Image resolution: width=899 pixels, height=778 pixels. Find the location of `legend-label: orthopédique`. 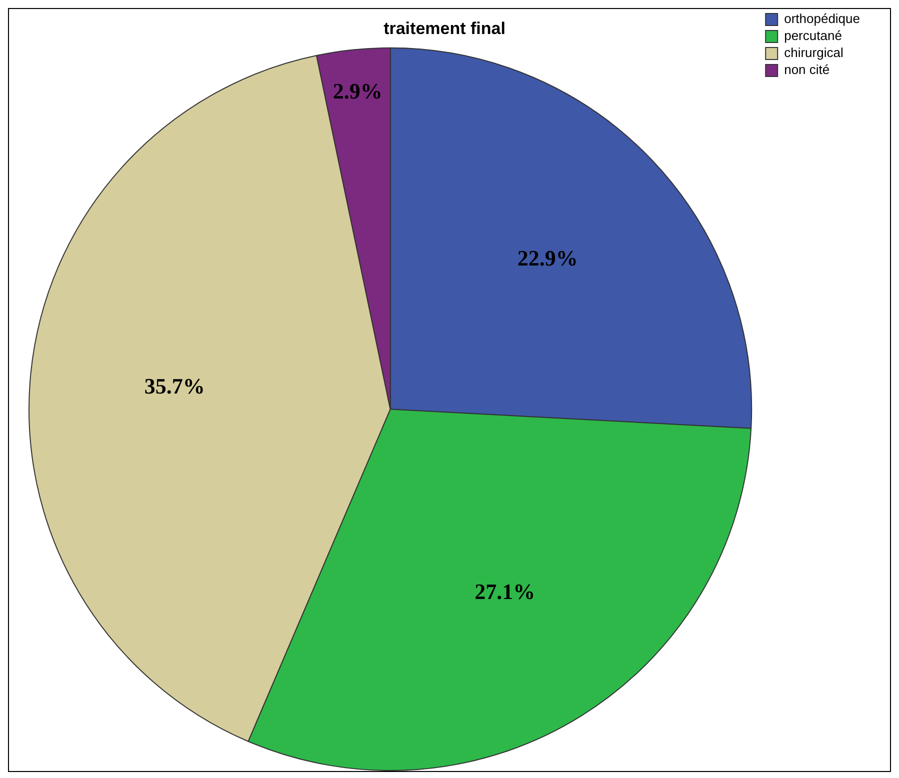

legend-label: orthopédique is located at coordinates (822, 18).